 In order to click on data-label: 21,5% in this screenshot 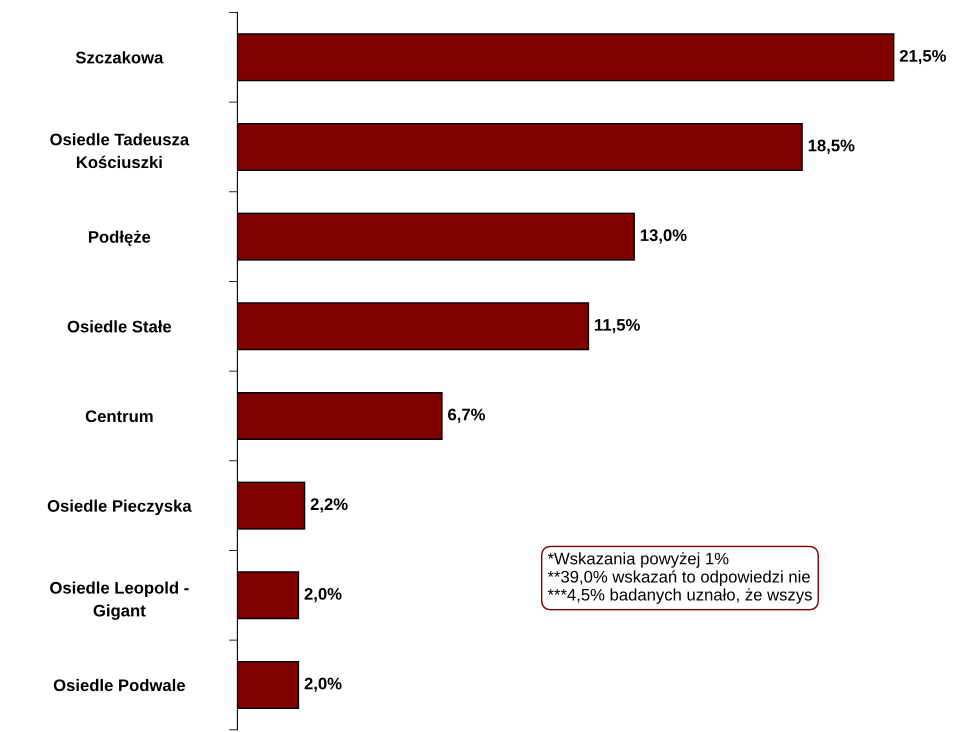, I will do `click(923, 57)`.